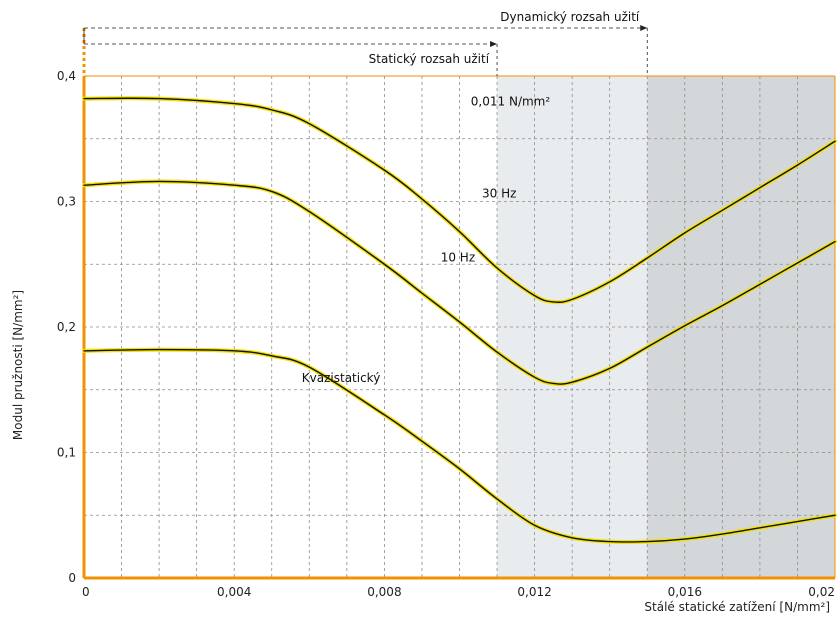 The image size is (840, 625). I want to click on x-axis-label: Stálé statické zatížení [N/mm²], so click(737, 607).